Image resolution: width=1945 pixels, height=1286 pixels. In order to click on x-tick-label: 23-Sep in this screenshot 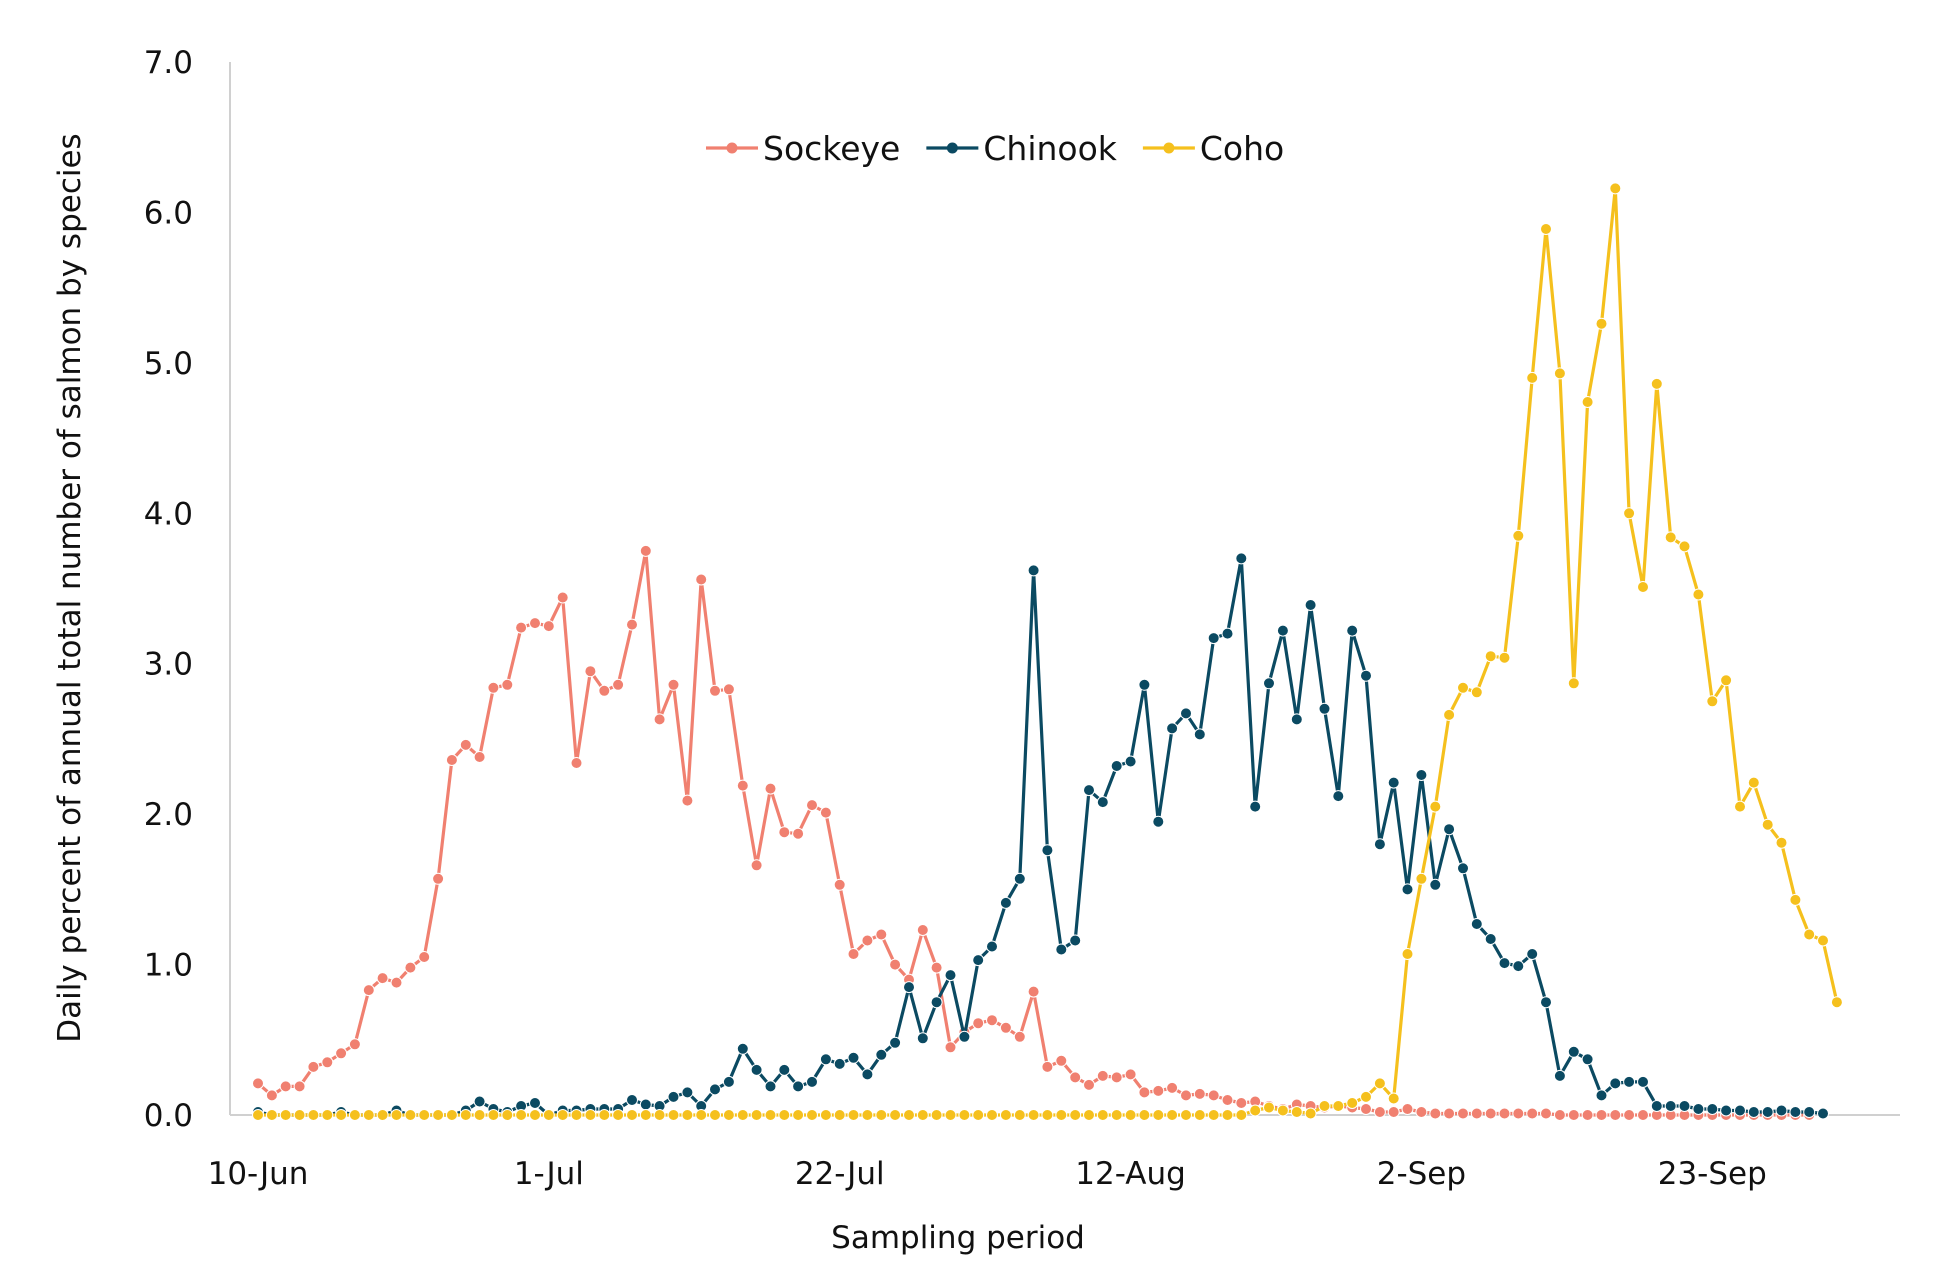, I will do `click(1712, 1174)`.